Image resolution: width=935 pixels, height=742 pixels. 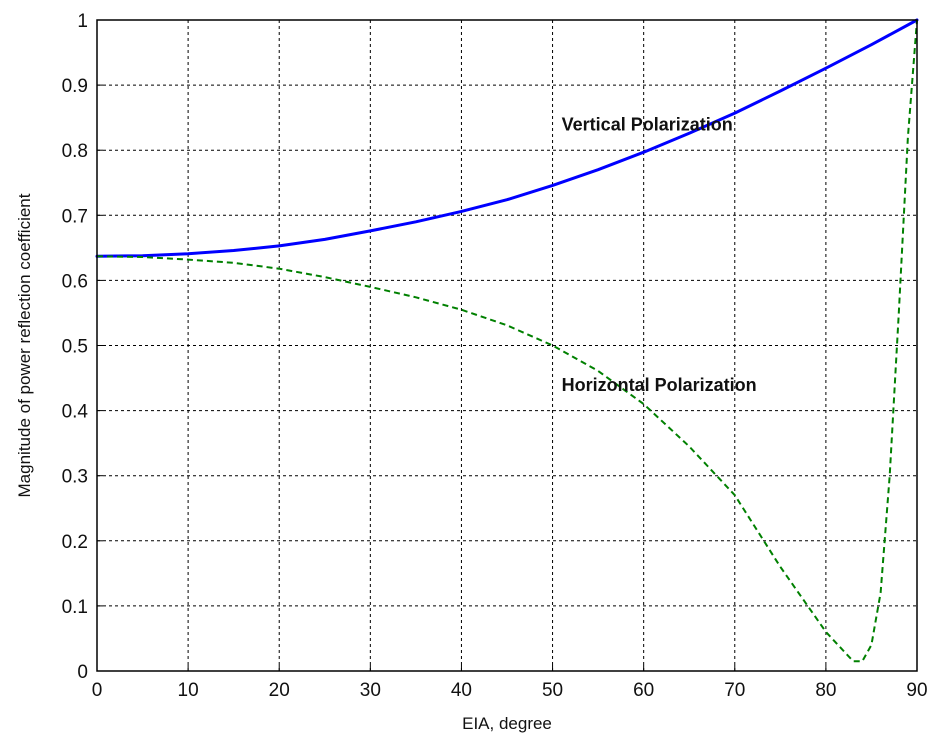 I want to click on y-tick-label: 0.9, so click(x=75, y=86).